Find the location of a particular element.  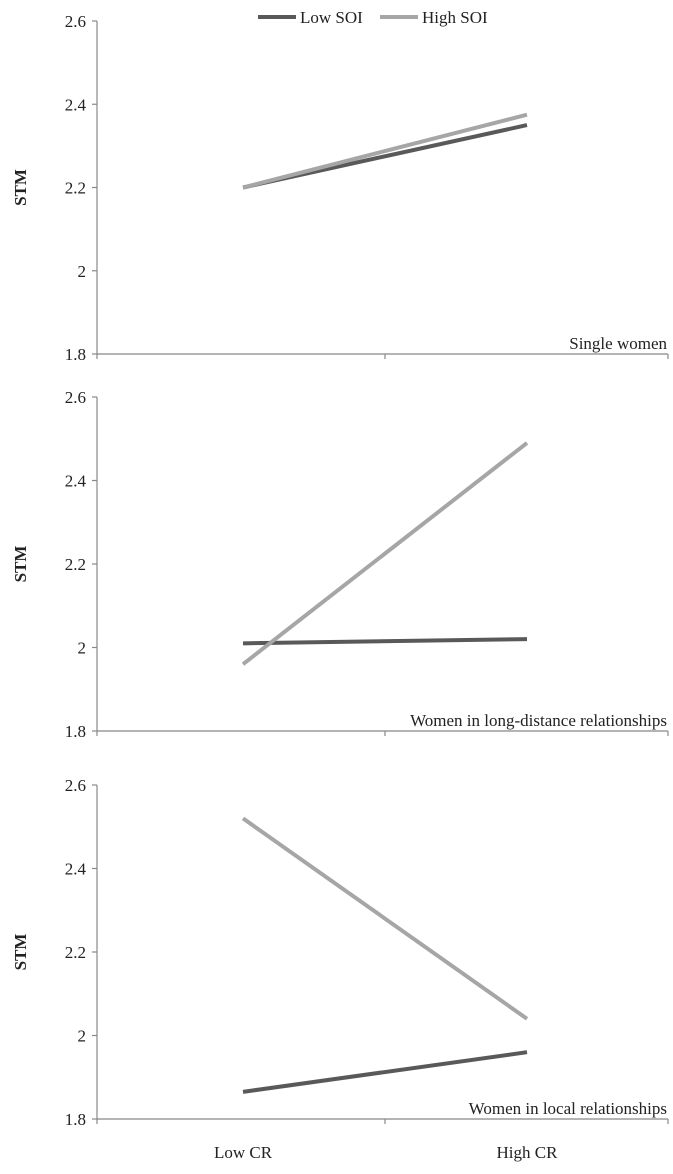

legend-label-high-soi: High SOI is located at coordinates (455, 17).